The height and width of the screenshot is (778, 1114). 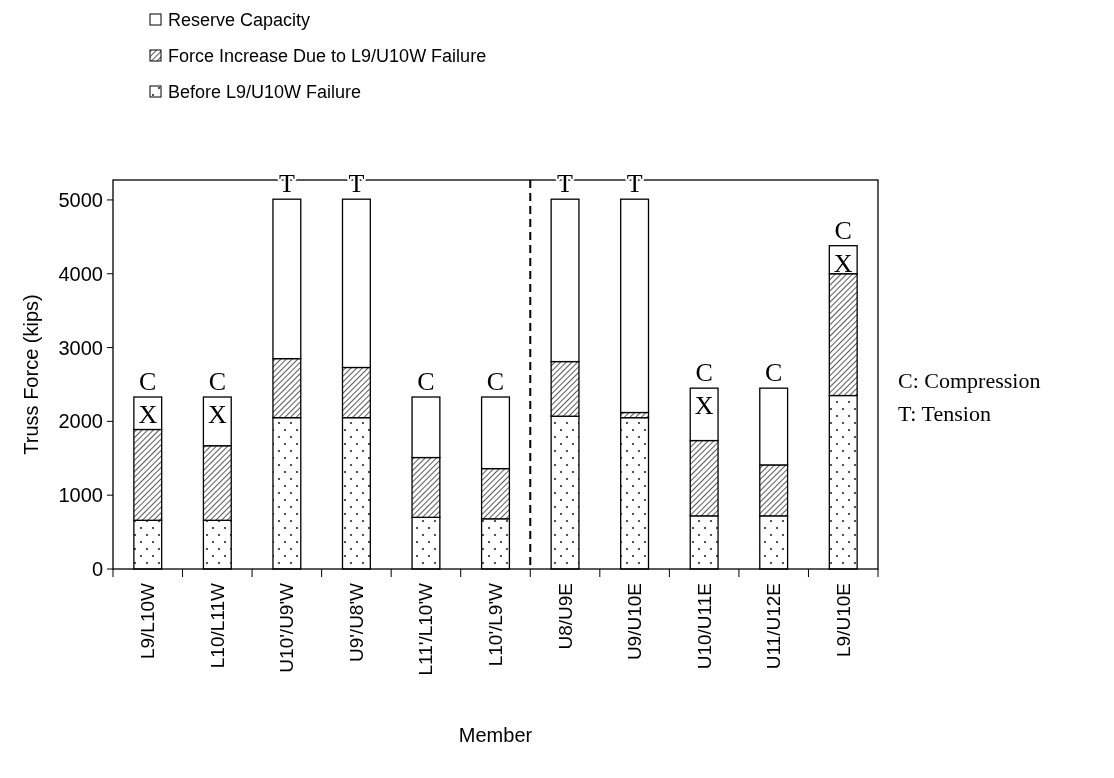 What do you see at coordinates (327, 56) in the screenshot?
I see `legend-label: Force Increase Due to L9/U10W Failure` at bounding box center [327, 56].